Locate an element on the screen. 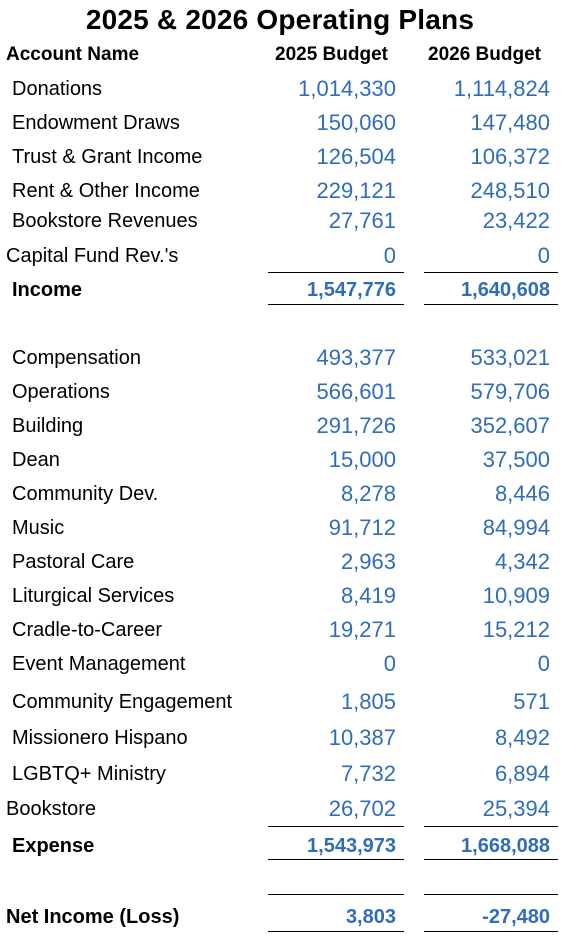 Image resolution: width=572 pixels, height=944 pixels. budget-2026-value: 8,446 is located at coordinates (522, 493).